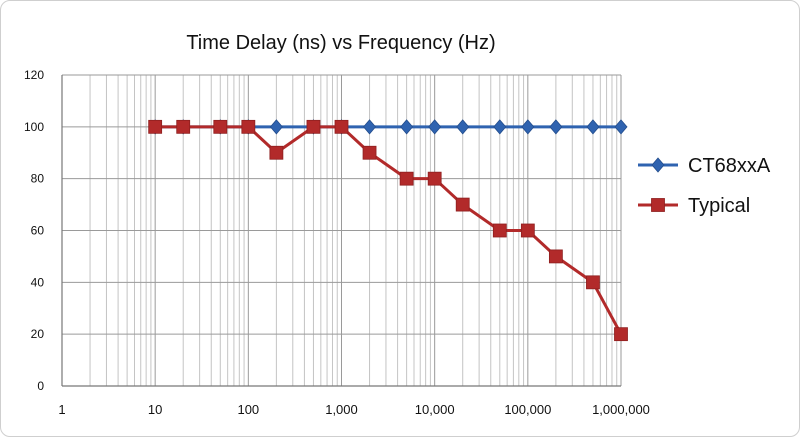 This screenshot has width=800, height=437. Describe the element at coordinates (38, 231) in the screenshot. I see `y-tick-label: 60` at that location.